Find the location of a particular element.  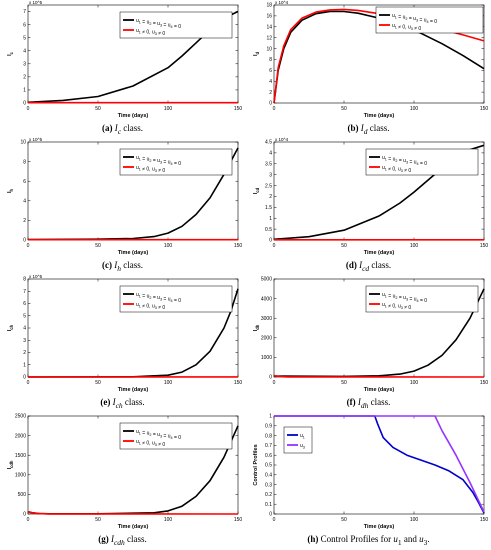

y-tick-label: 500 is located at coordinates (22, 495).